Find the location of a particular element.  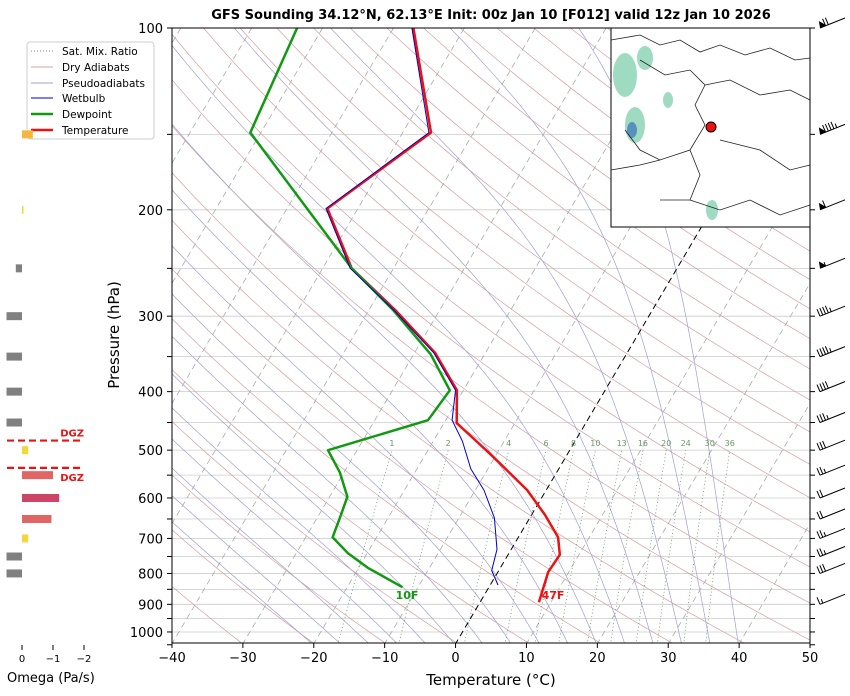

legend-sat-mix-ratio: Sat. Mix. Ratio is located at coordinates (100, 52).